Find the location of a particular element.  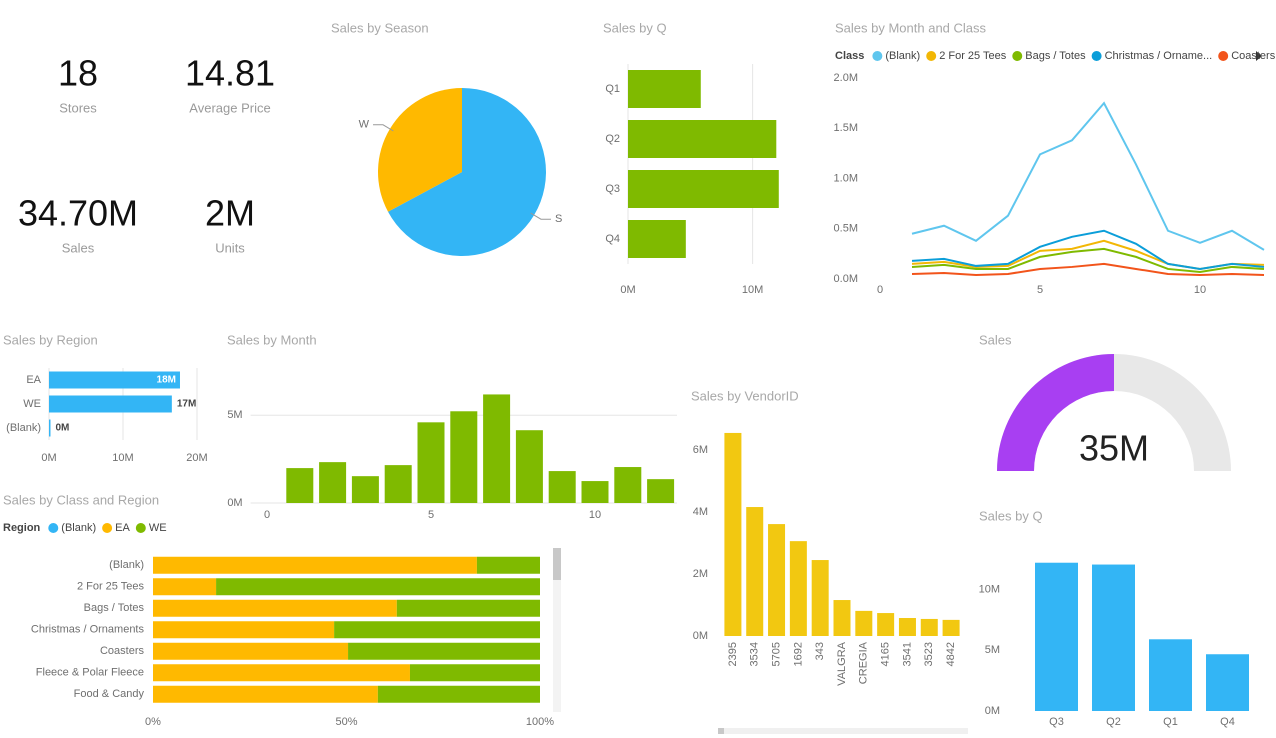

gauge-value: 35M is located at coordinates (1114, 448).